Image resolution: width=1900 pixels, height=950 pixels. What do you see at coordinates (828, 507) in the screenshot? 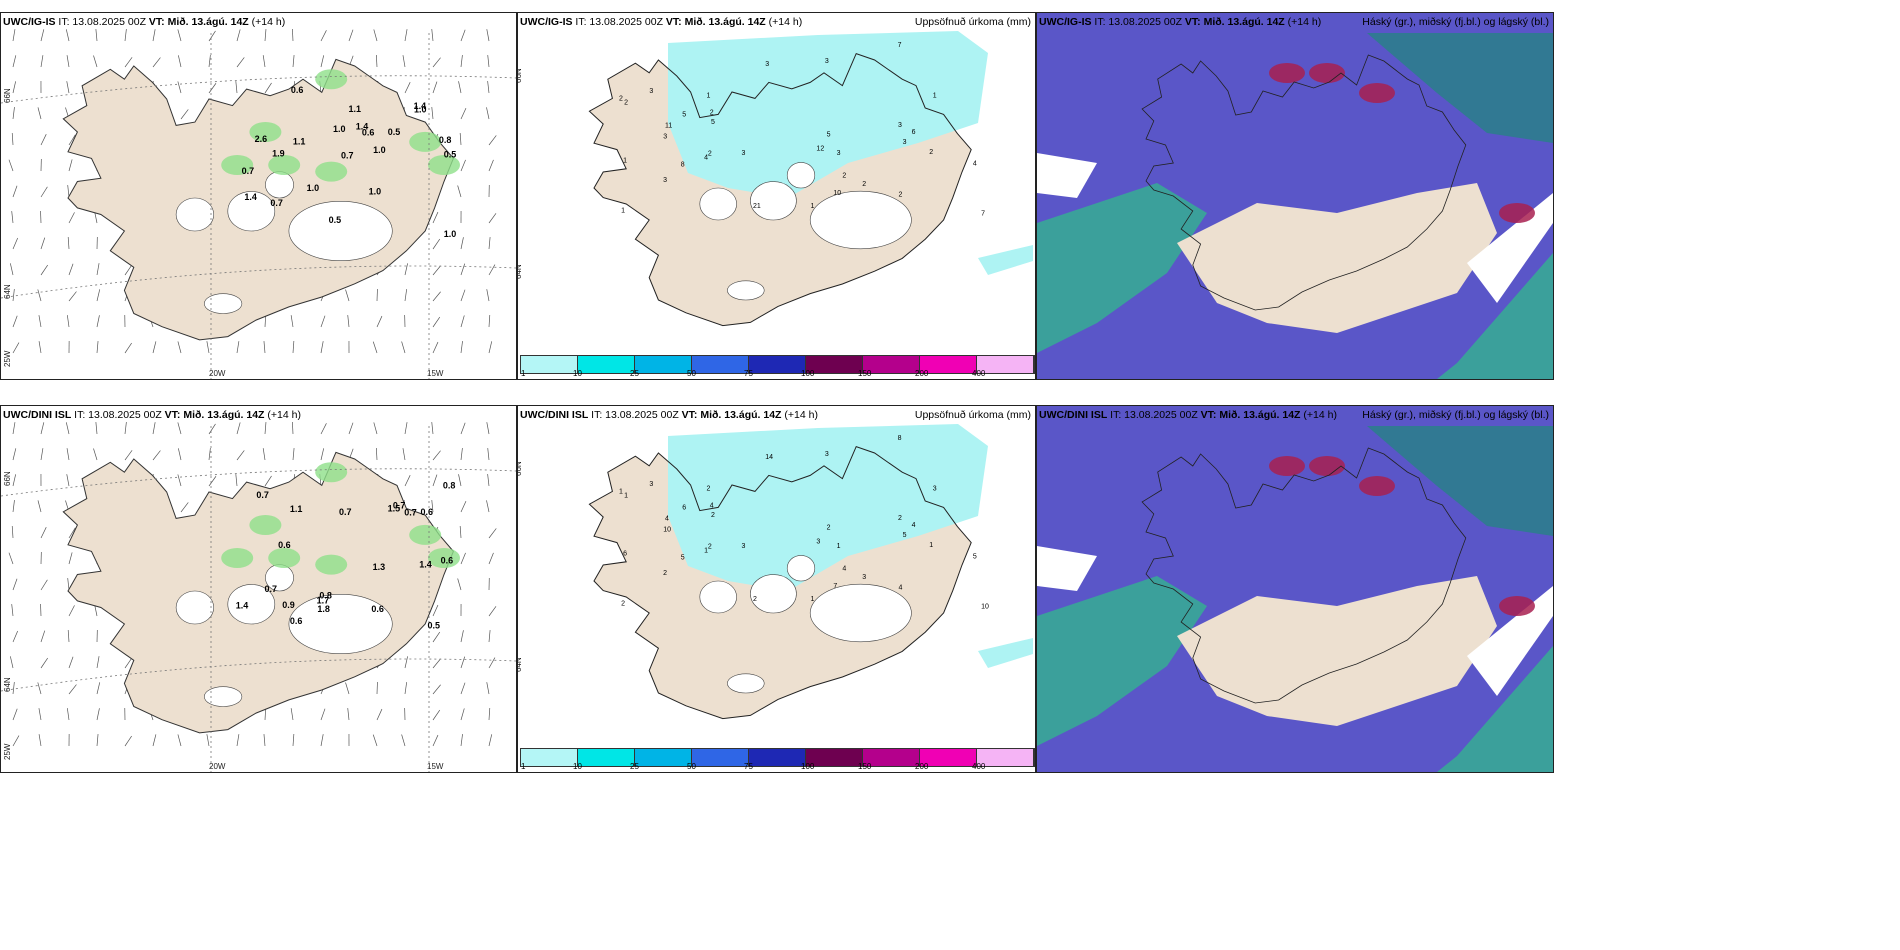
I see `precip-field` at bounding box center [828, 507].